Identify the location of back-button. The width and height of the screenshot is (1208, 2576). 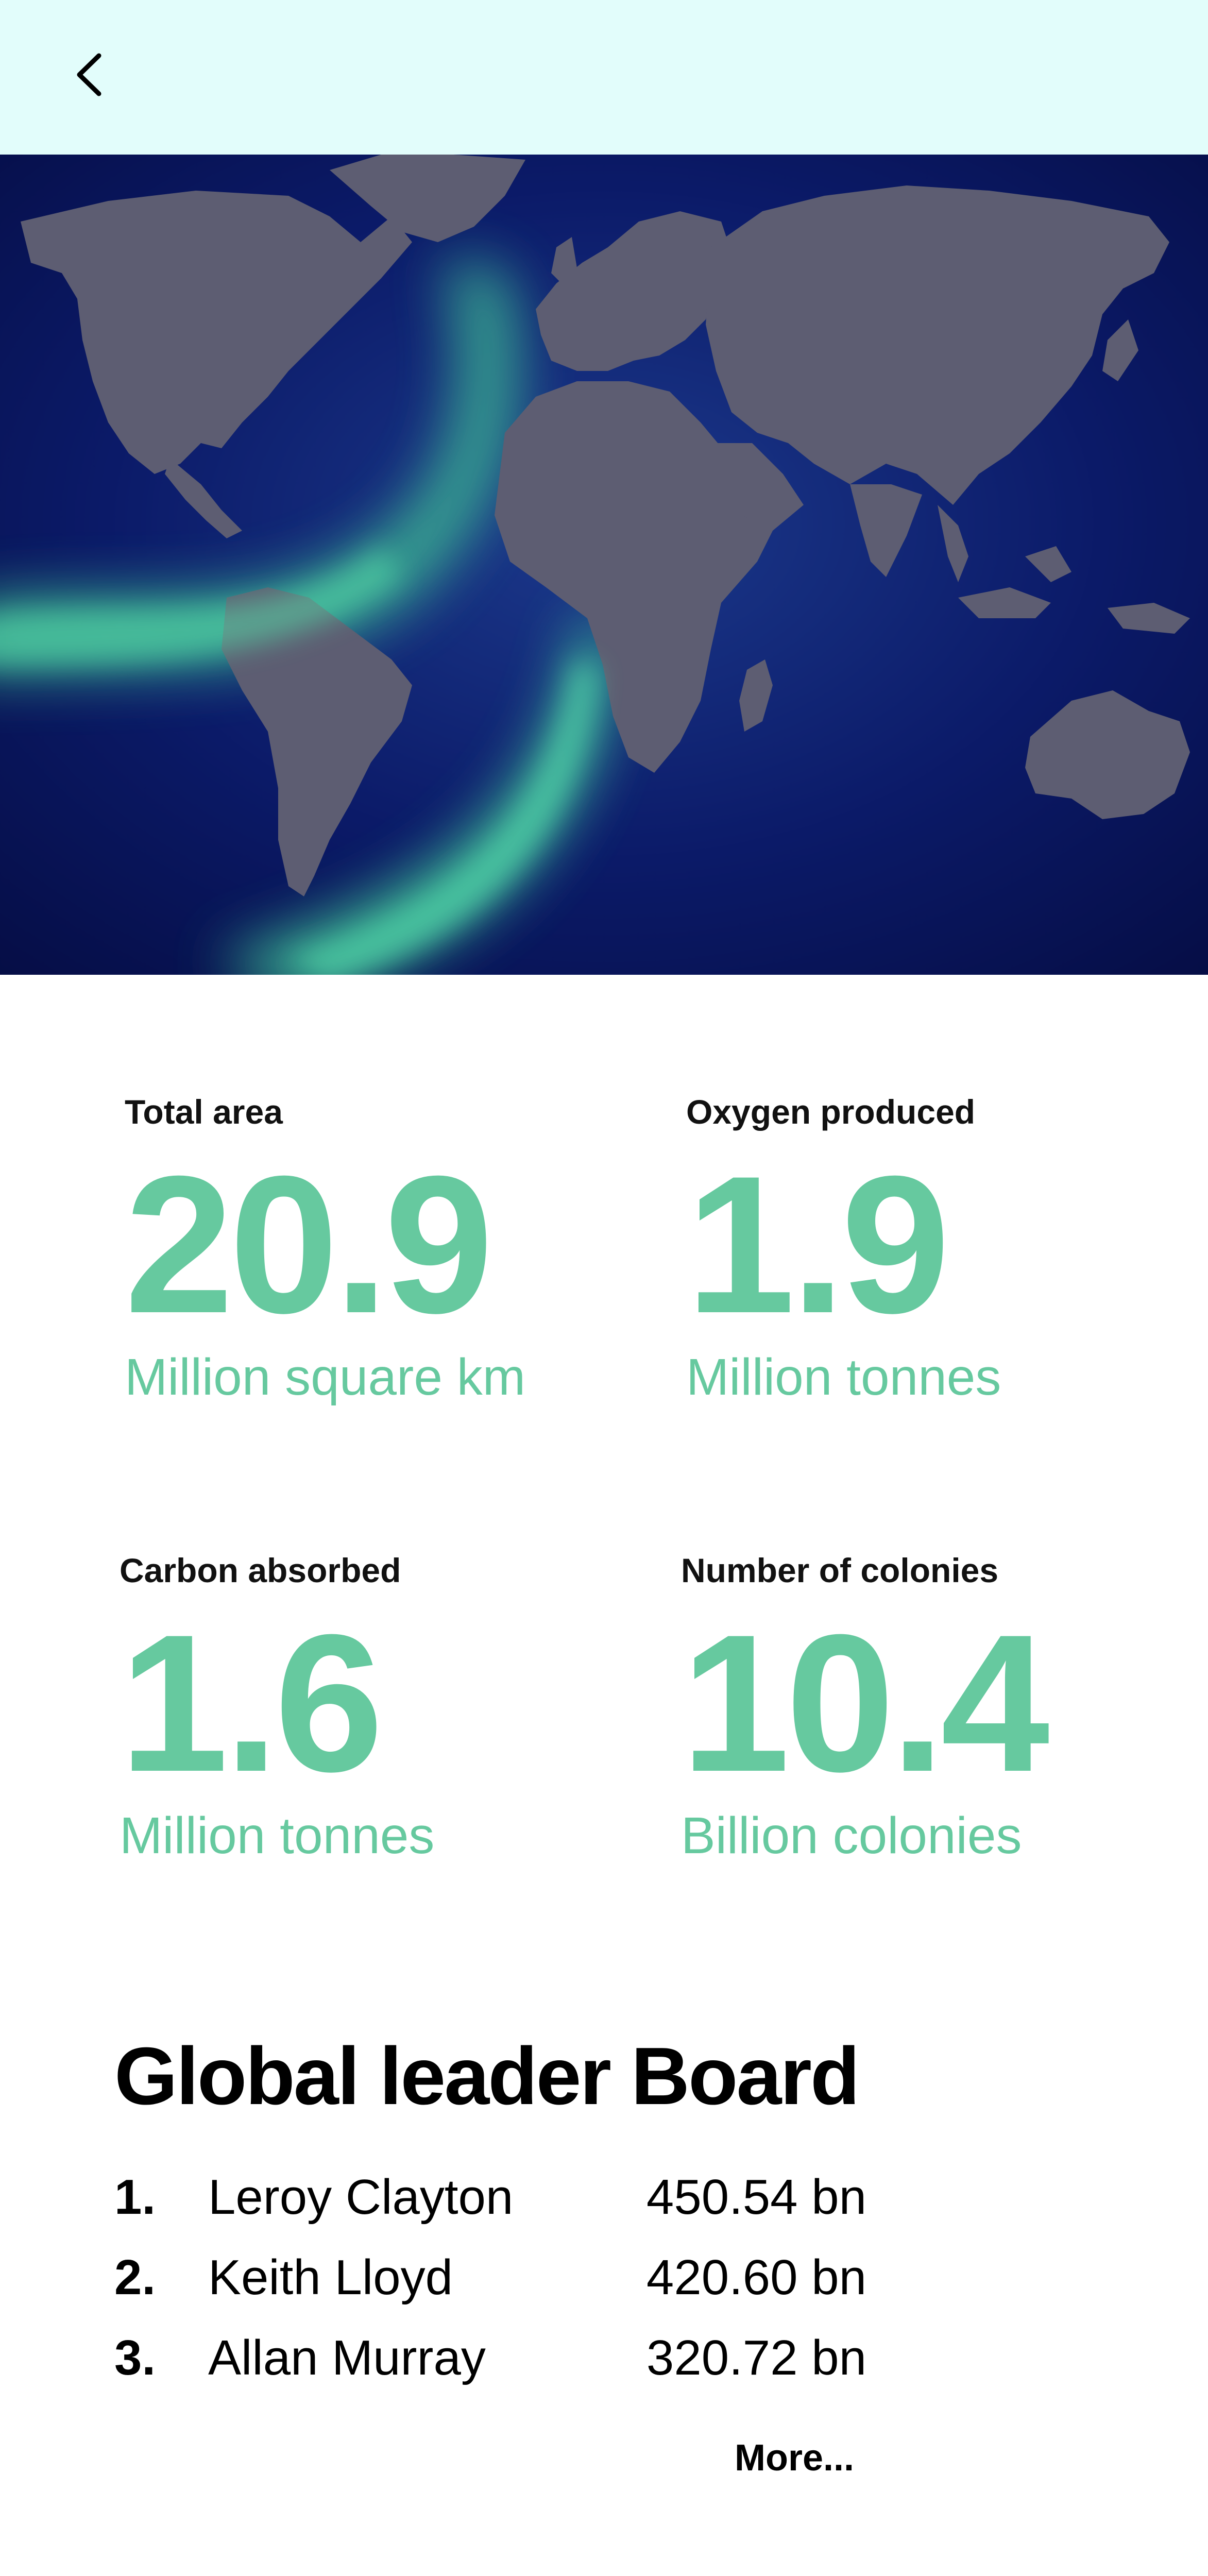
(90, 74).